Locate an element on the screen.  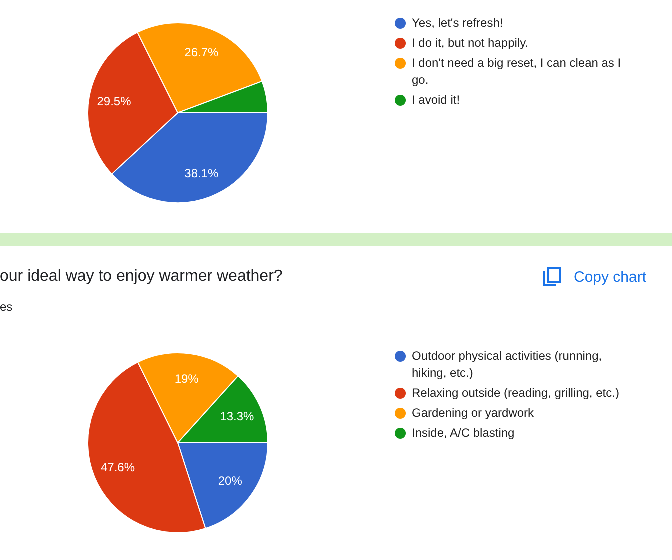
legend-label: I don't need a big reset, I can clean as I go. is located at coordinates (517, 71).